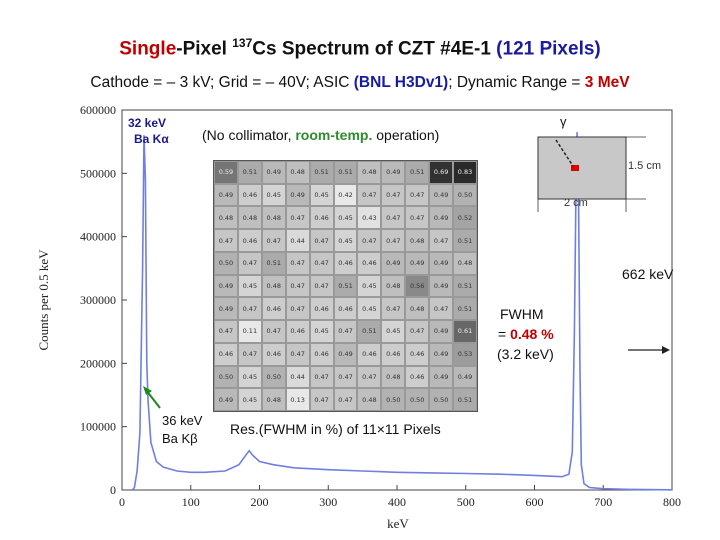 Image resolution: width=720 pixels, height=540 pixels. I want to click on y-tick-label: 500000, so click(98, 173).